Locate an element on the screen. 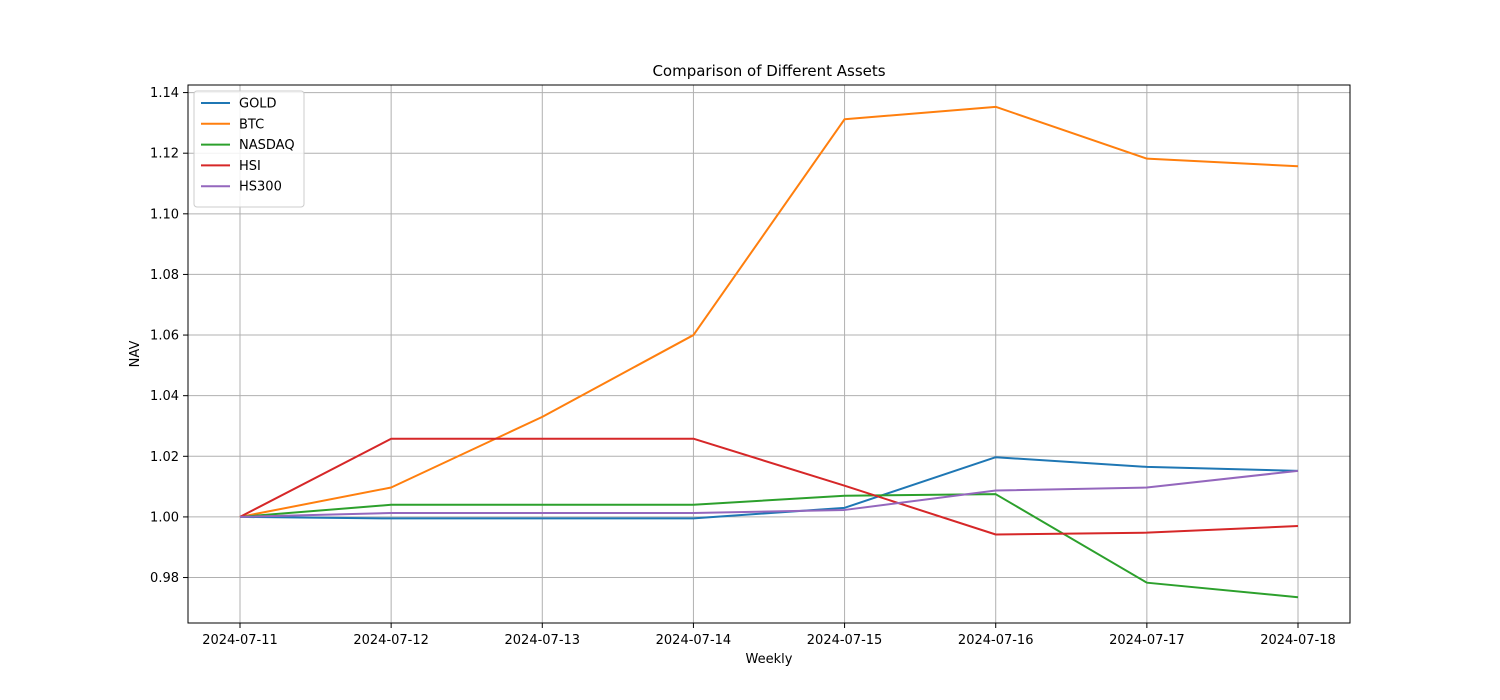  x-axis-label: Weekly is located at coordinates (769, 659).